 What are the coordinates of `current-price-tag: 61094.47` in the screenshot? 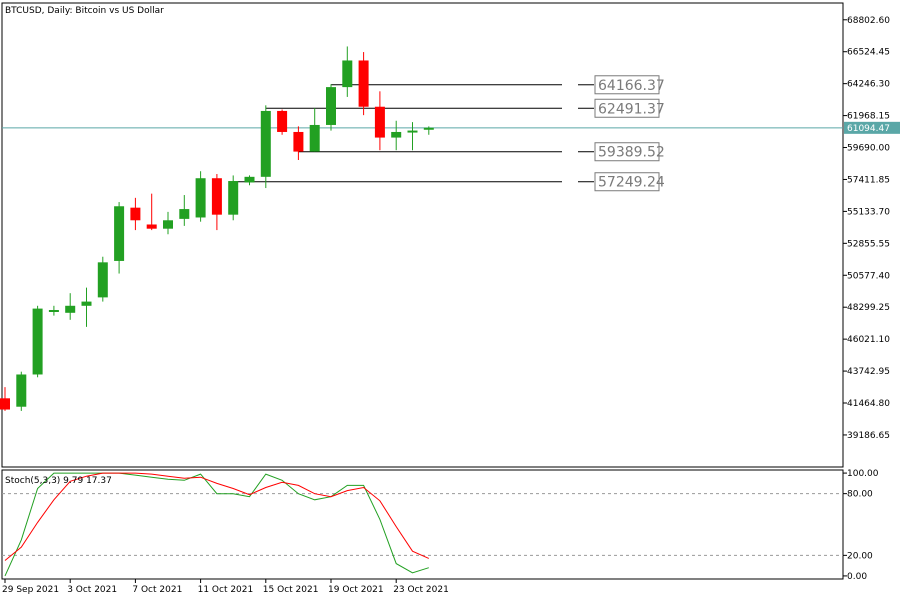 It's located at (872, 127).